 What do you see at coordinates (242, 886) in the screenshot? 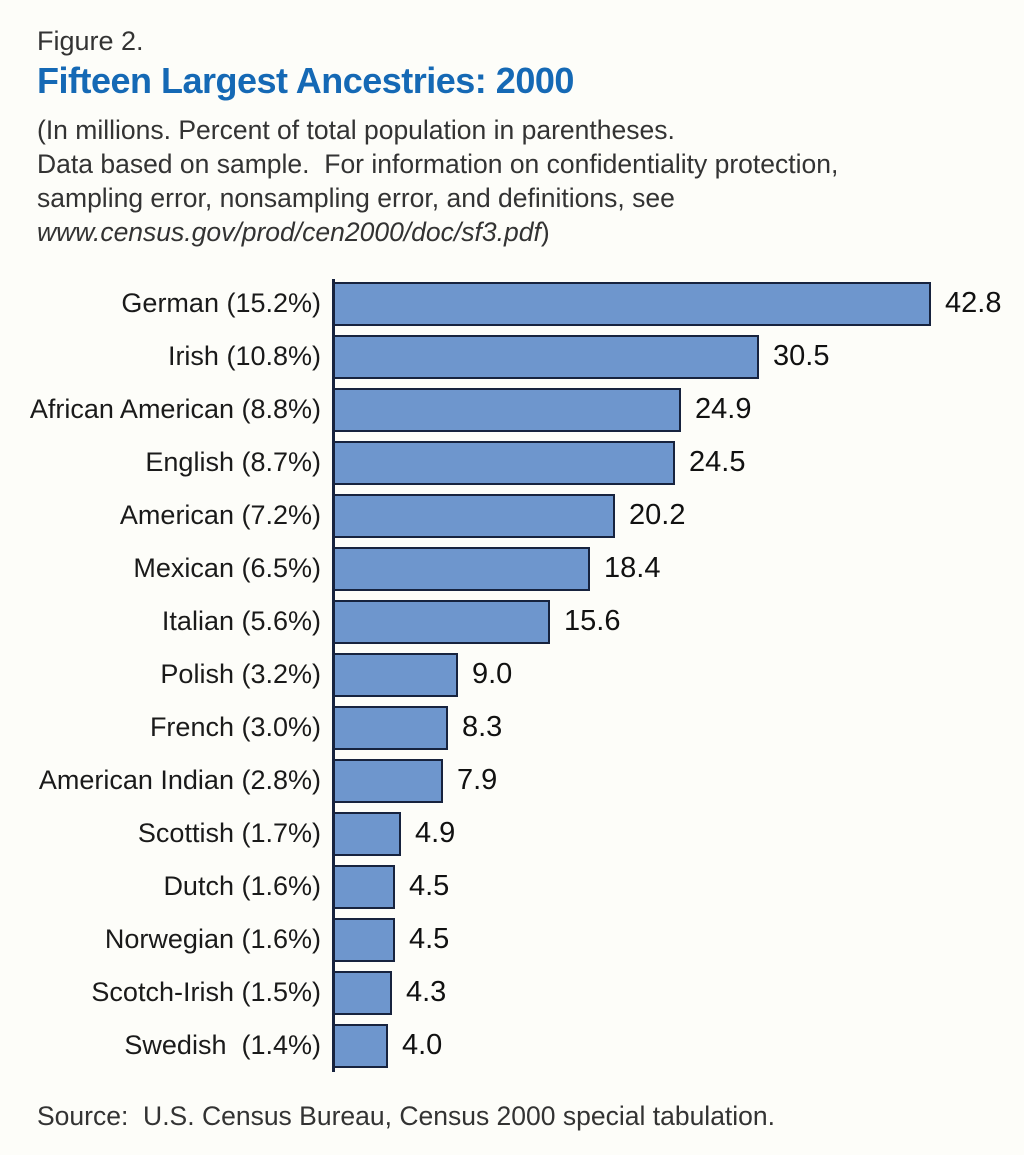
I see `category-label: Dutch (1.6%)` at bounding box center [242, 886].